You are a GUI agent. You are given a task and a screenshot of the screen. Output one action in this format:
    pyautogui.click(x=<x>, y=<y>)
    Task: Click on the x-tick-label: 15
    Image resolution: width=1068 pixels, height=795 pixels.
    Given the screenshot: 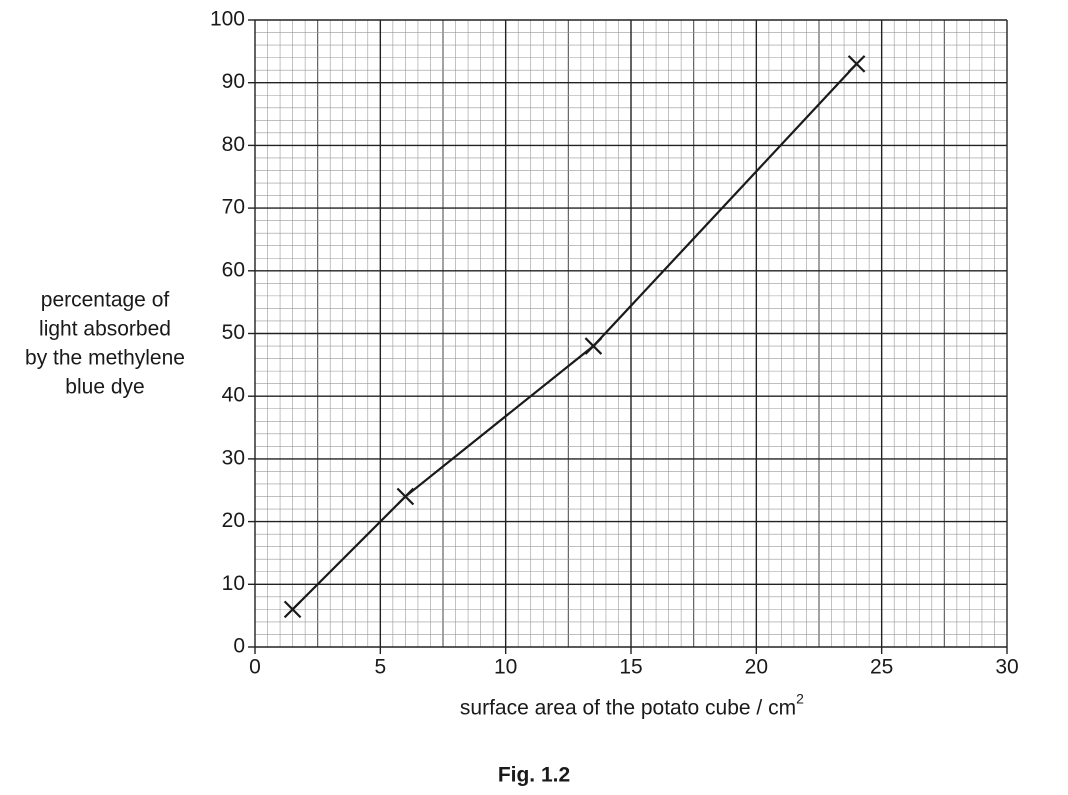 What is the action you would take?
    pyautogui.click(x=630, y=667)
    